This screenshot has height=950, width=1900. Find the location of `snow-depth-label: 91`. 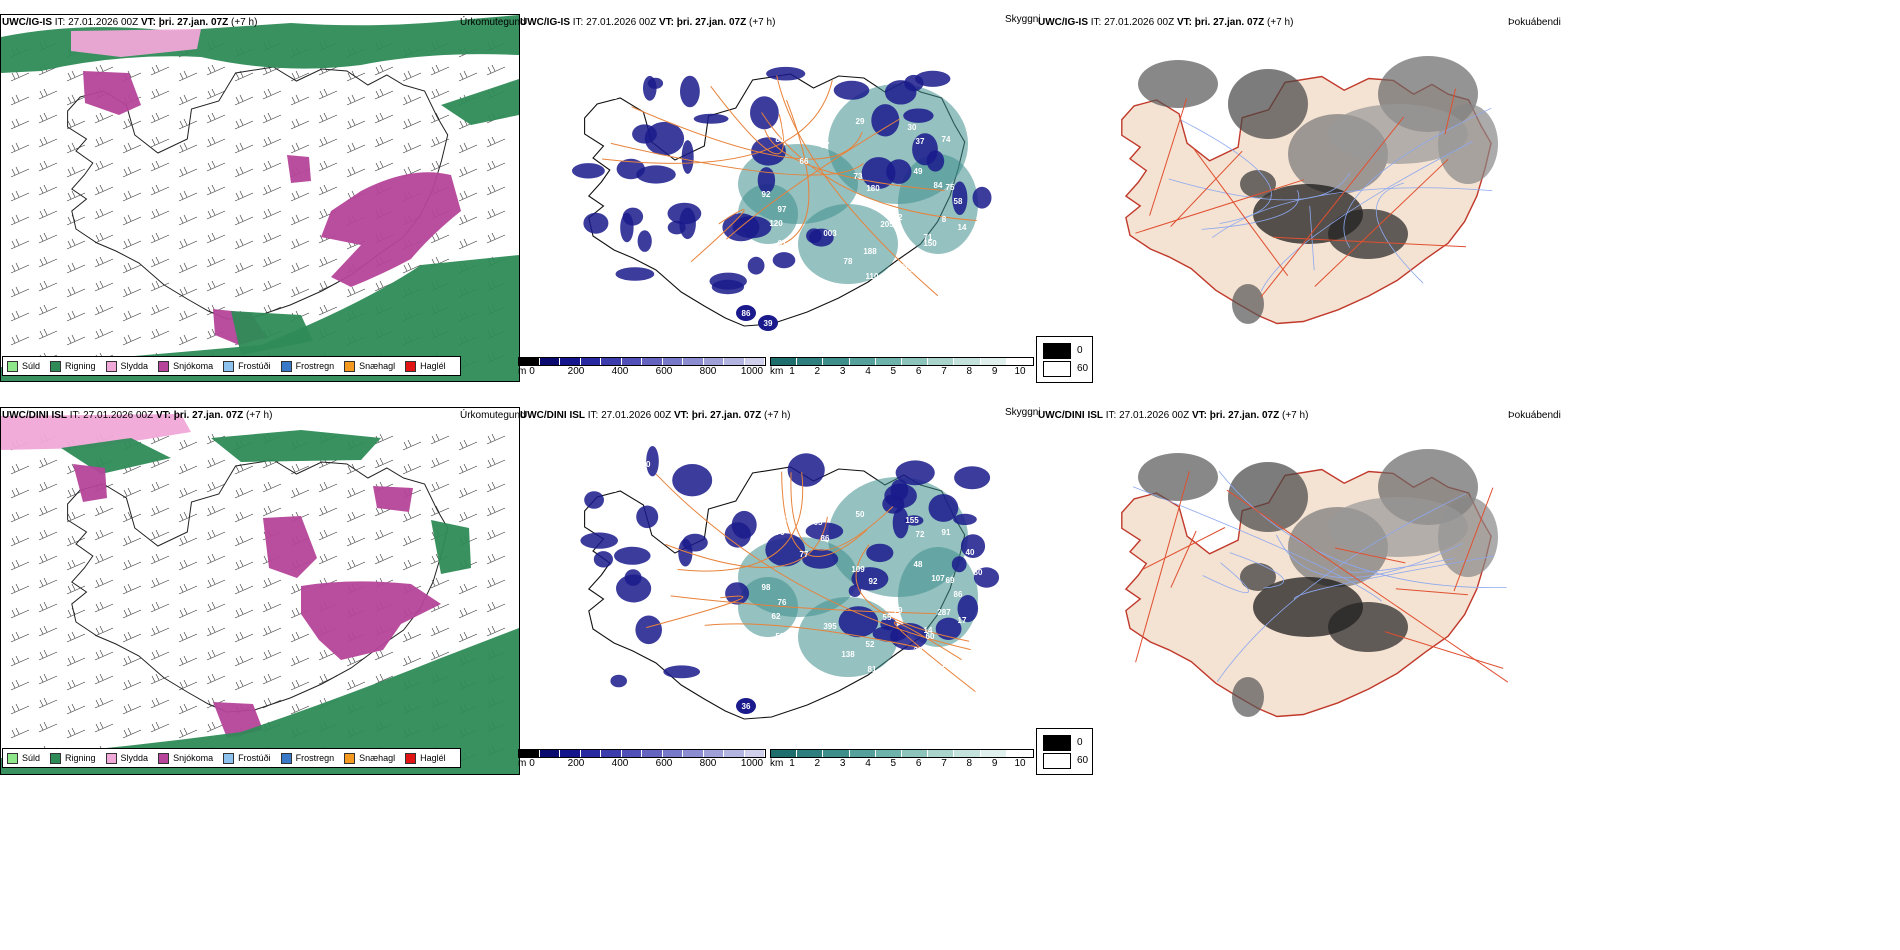

snow-depth-label: 91 is located at coordinates (946, 532).